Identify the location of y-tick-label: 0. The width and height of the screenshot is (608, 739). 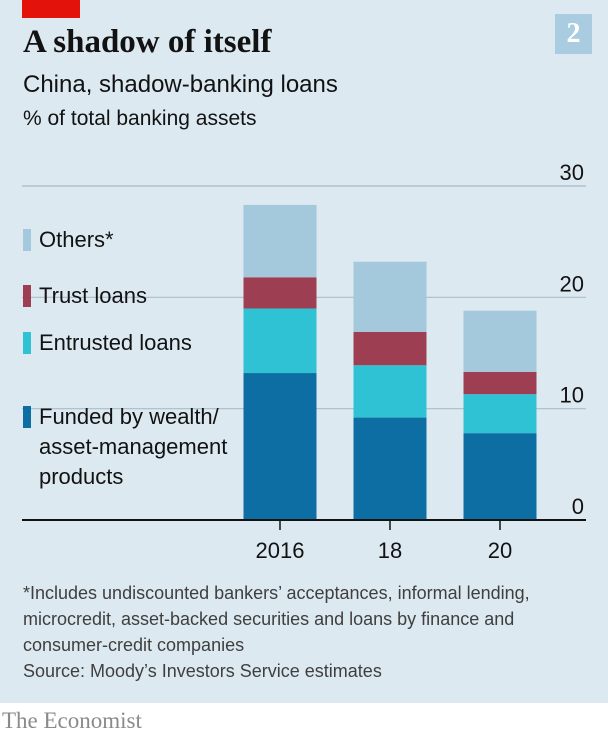
(578, 506).